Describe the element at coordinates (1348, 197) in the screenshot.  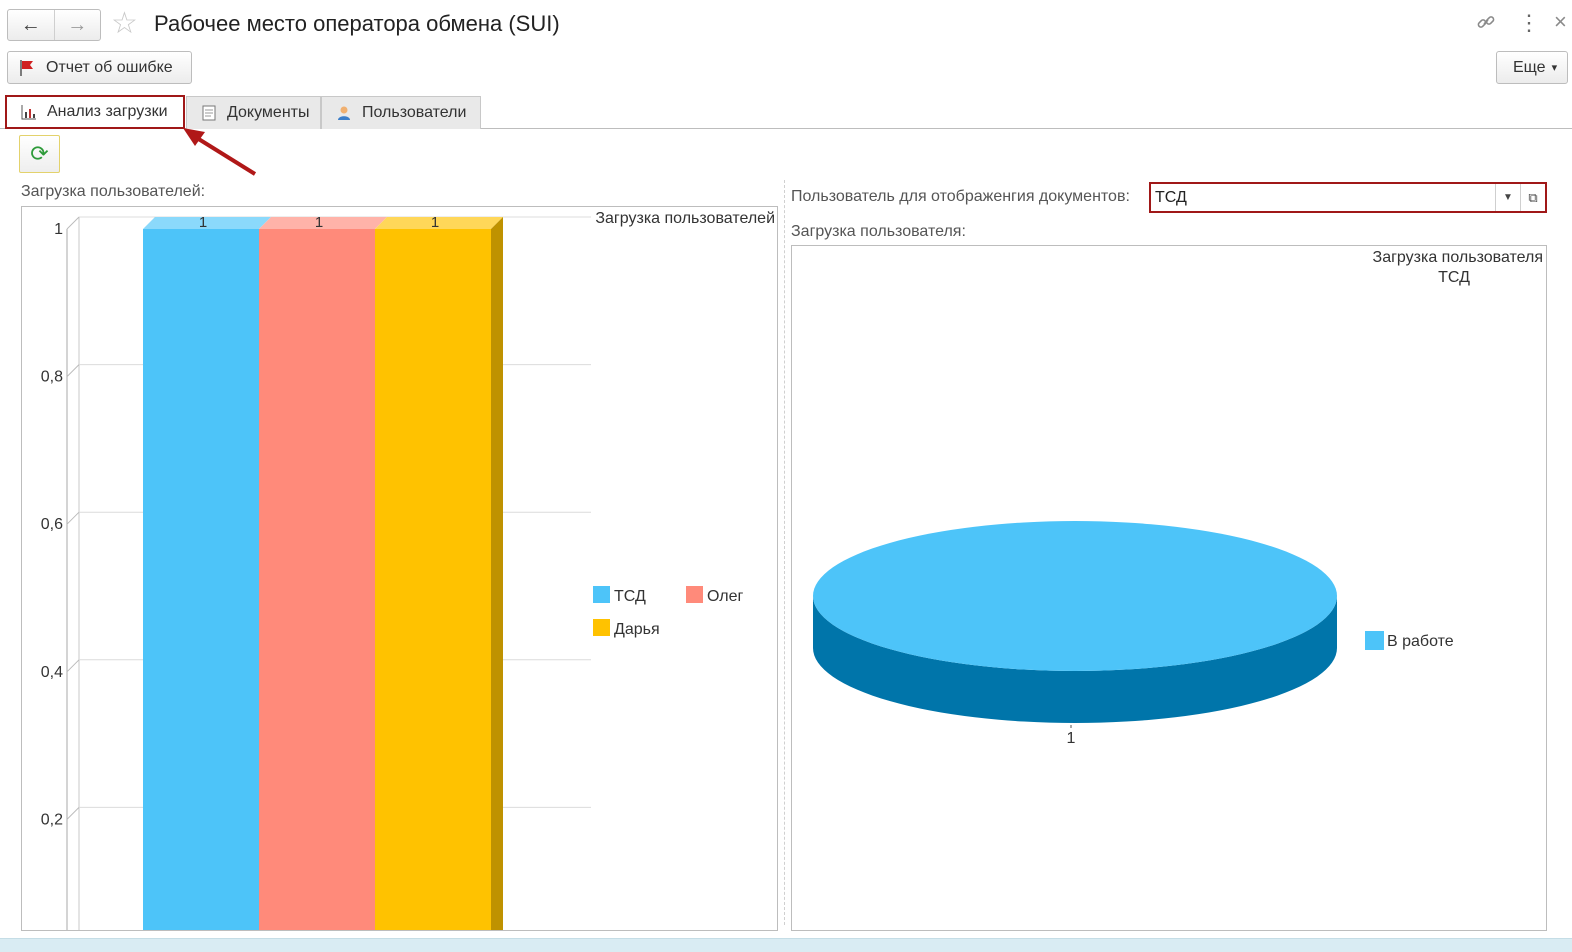
I see `user-select-field: ТСД ▼ ⧉` at that location.